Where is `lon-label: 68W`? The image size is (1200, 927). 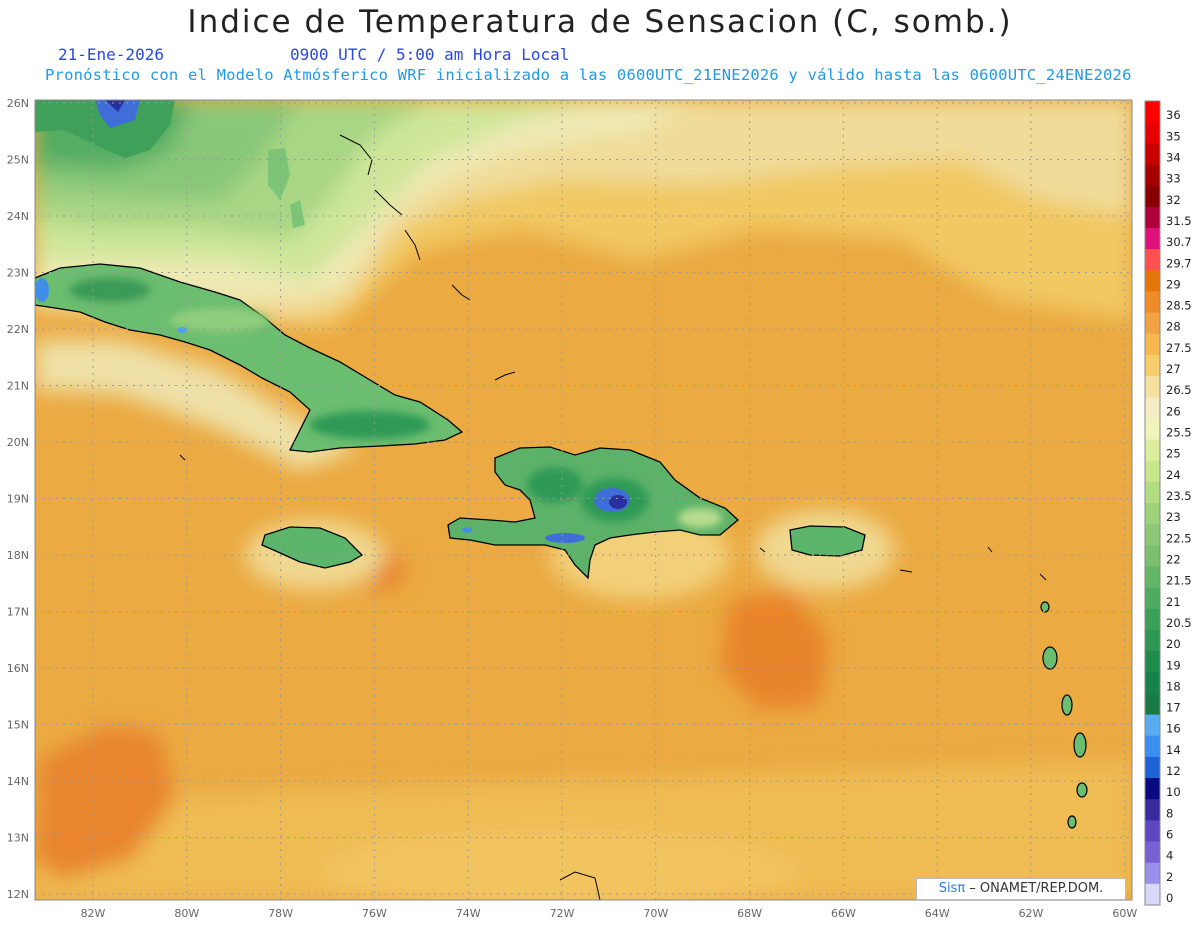 lon-label: 68W is located at coordinates (749, 913).